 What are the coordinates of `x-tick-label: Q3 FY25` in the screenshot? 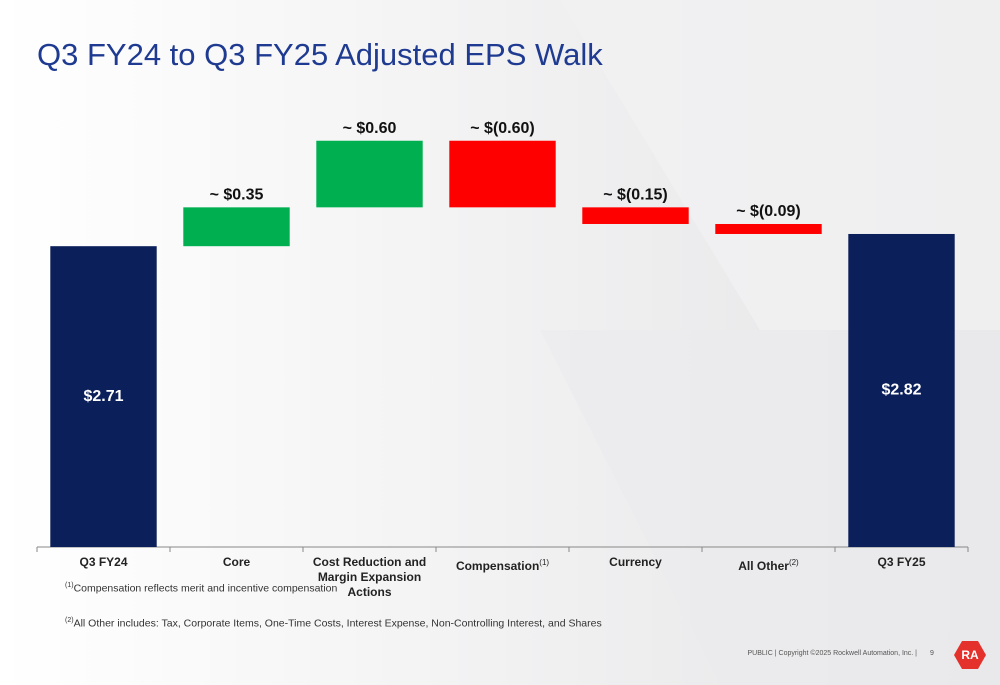 It's located at (901, 562).